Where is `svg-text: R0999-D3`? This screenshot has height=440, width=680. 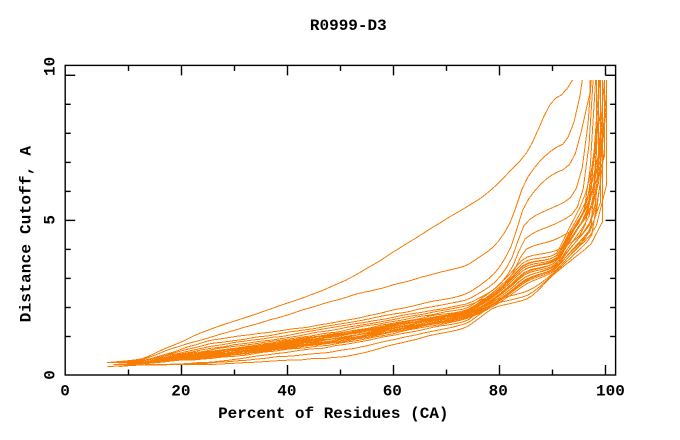 svg-text: R0999-D3 is located at coordinates (348, 26).